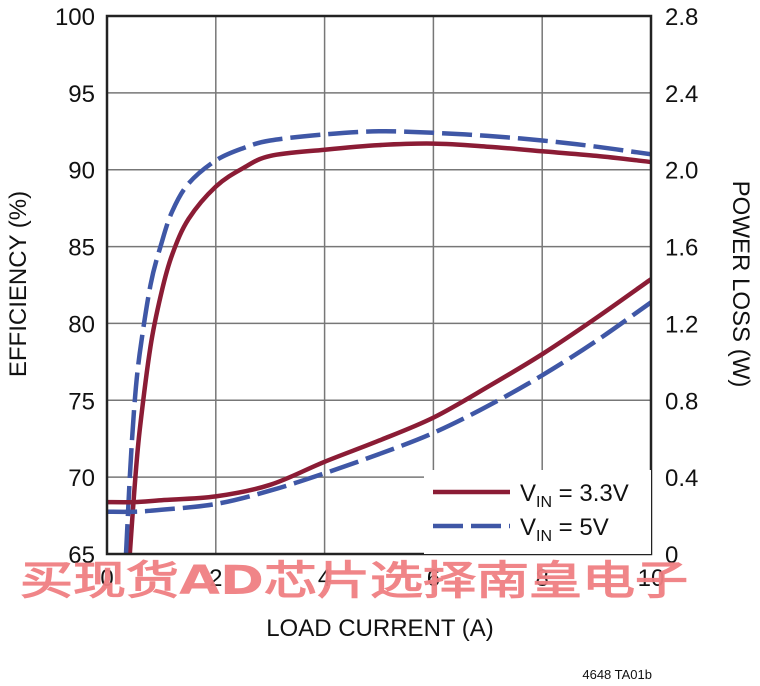 The height and width of the screenshot is (686, 760). What do you see at coordinates (564, 529) in the screenshot?
I see `legend-label: VIN = 5V` at bounding box center [564, 529].